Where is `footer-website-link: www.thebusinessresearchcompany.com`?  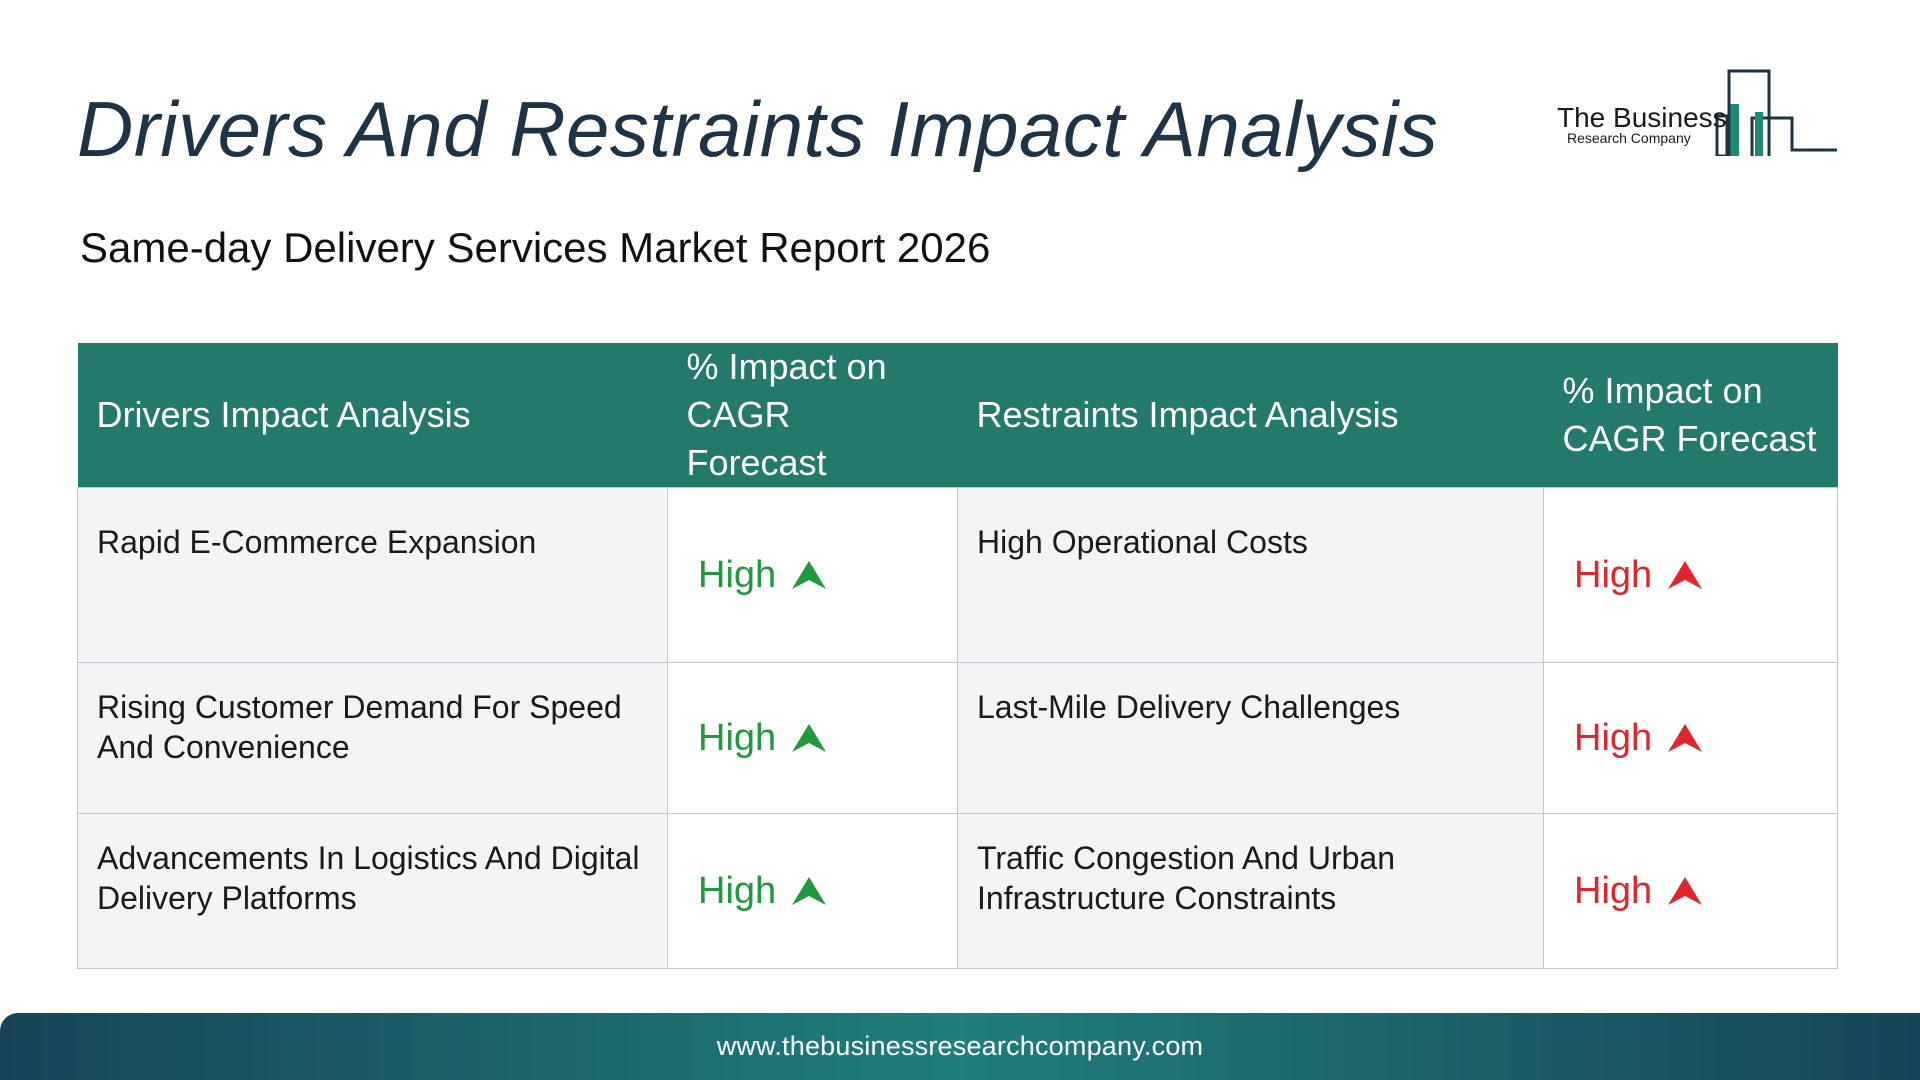 footer-website-link: www.thebusinessresearchcompany.com is located at coordinates (960, 1046).